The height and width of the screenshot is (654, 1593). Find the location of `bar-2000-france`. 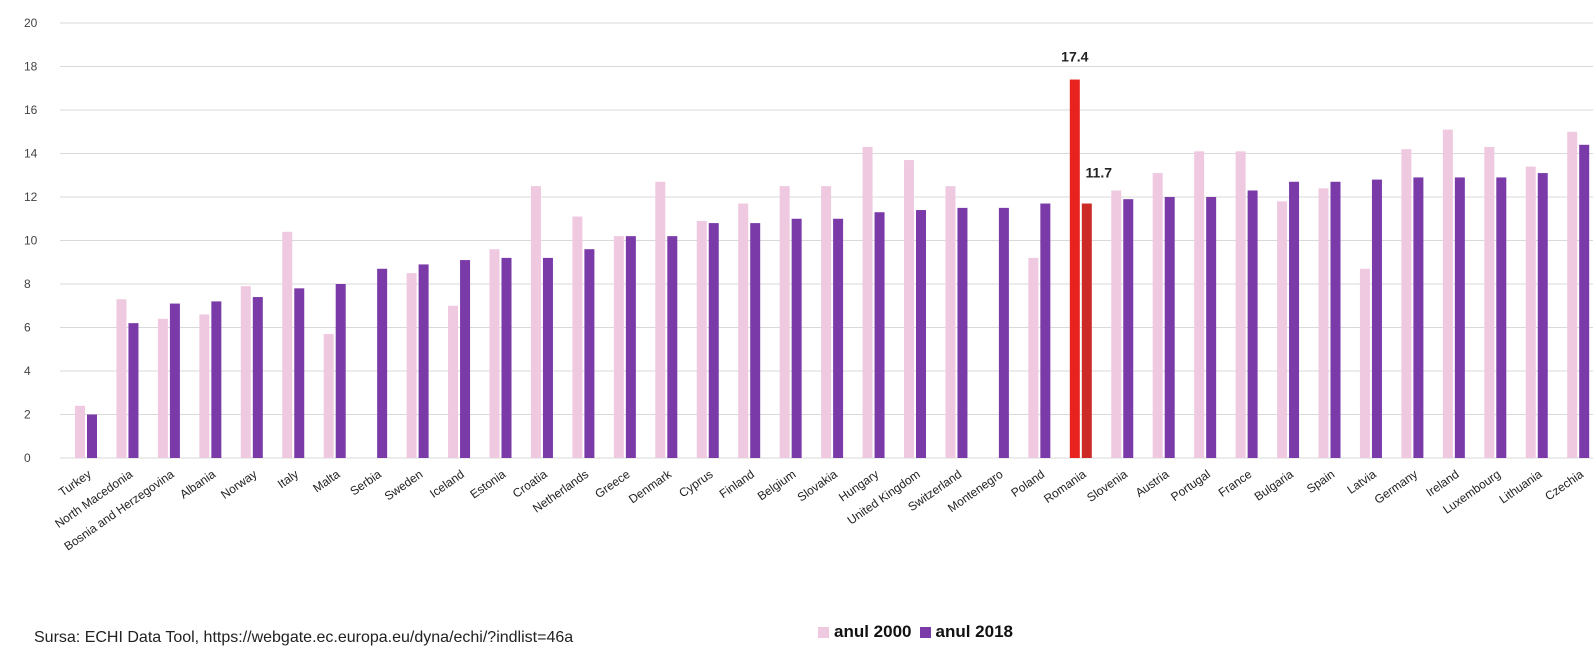

bar-2000-france is located at coordinates (1240, 304).